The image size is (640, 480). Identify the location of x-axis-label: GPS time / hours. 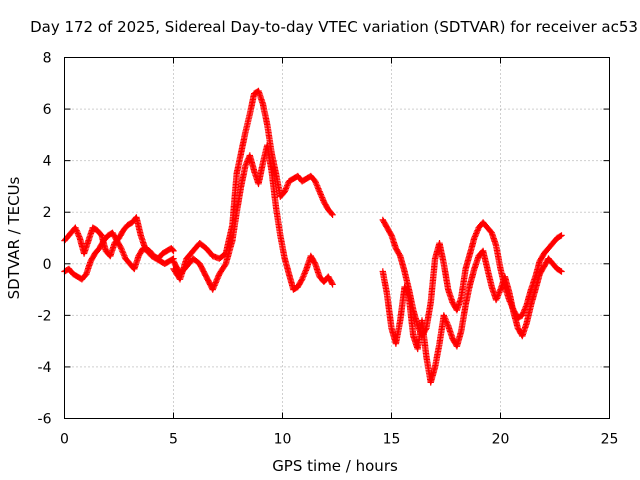
(335, 466).